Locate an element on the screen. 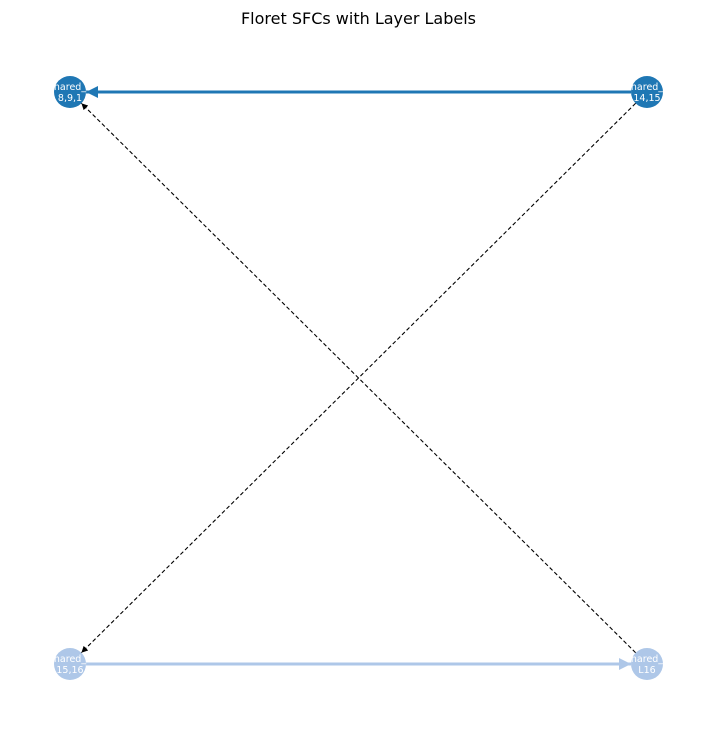  node-n_bl: hared_15,16 is located at coordinates (70, 664).